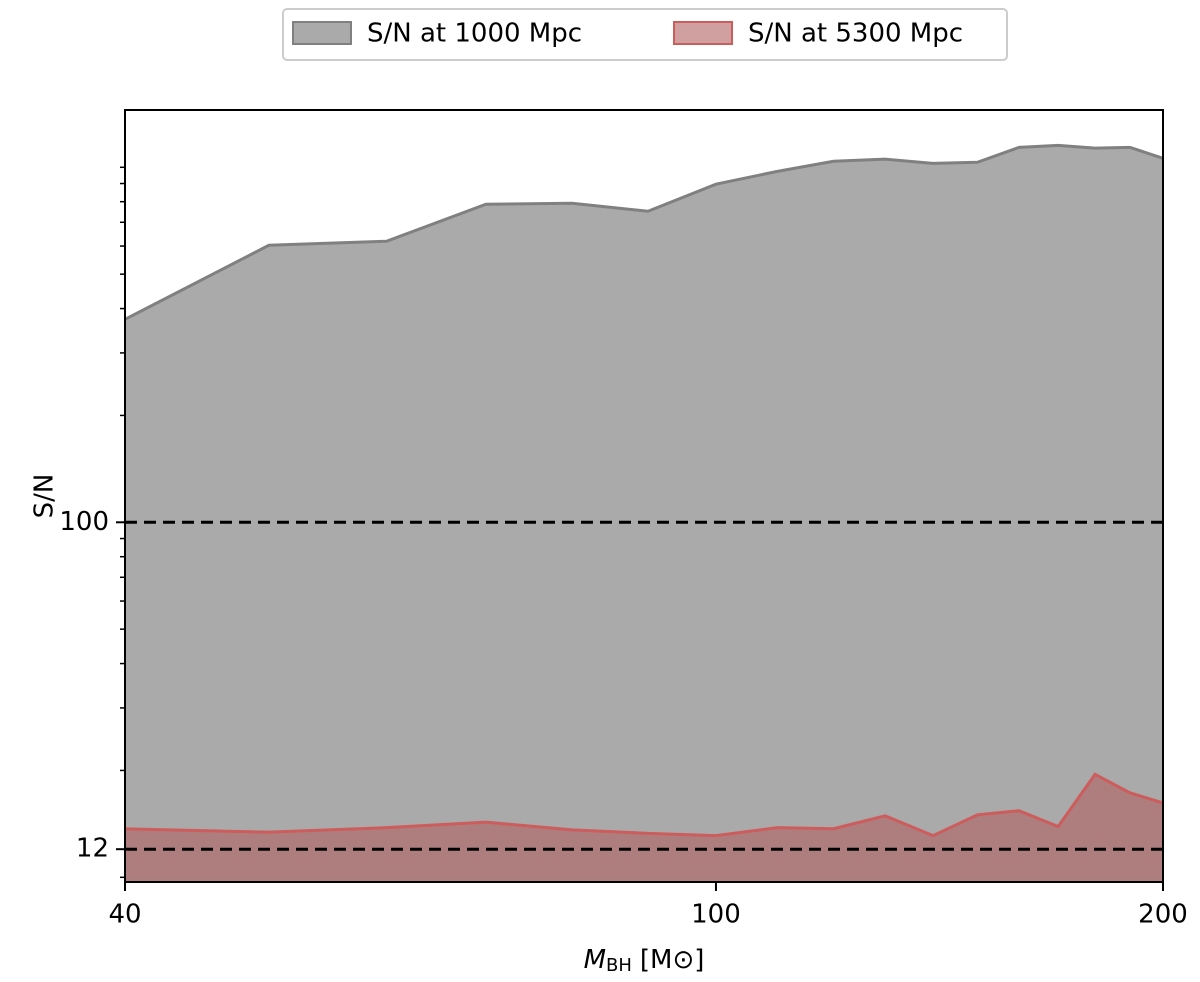  I want to click on y-axis-label: S/N, so click(45, 496).